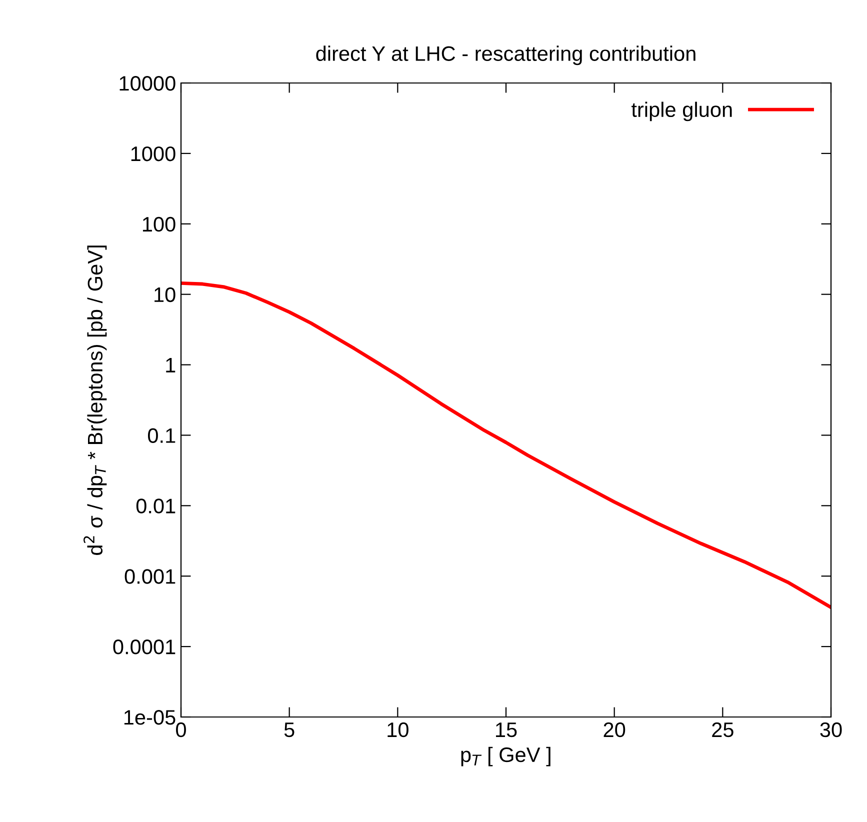 The height and width of the screenshot is (822, 867). I want to click on chart-title: direct Υ at LHC - rescattering contribution, so click(506, 56).